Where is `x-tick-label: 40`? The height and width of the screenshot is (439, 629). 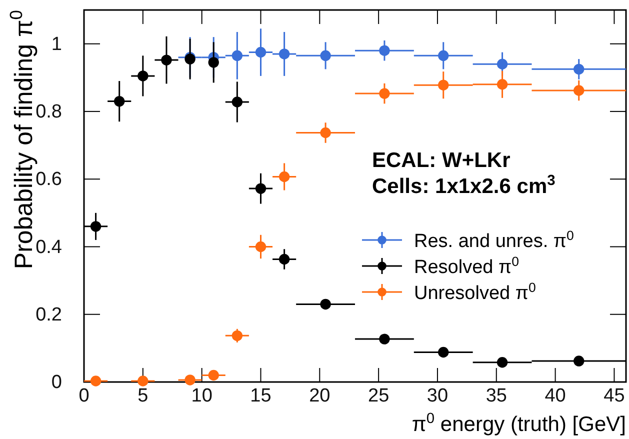 x-tick-label: 40 is located at coordinates (555, 395).